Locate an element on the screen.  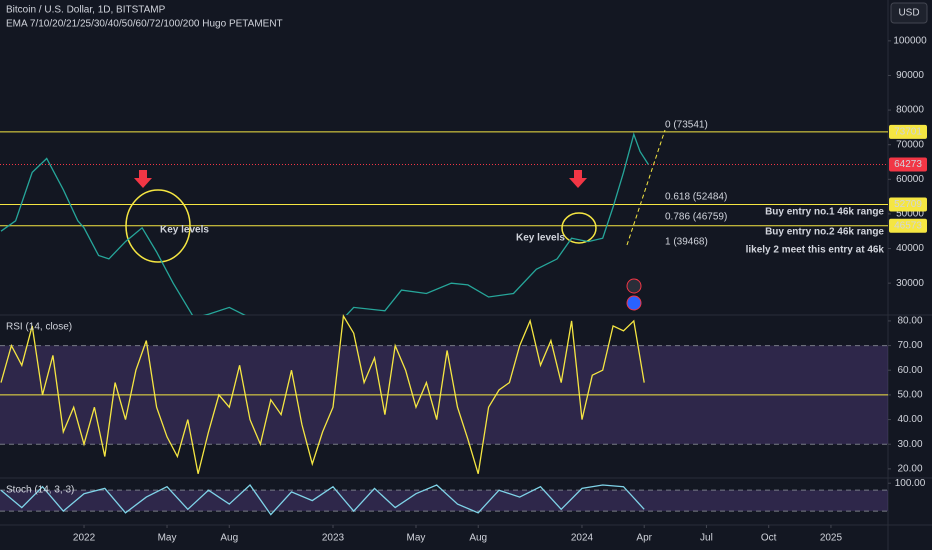
fib-label: 1 (39468) is located at coordinates (686, 242).